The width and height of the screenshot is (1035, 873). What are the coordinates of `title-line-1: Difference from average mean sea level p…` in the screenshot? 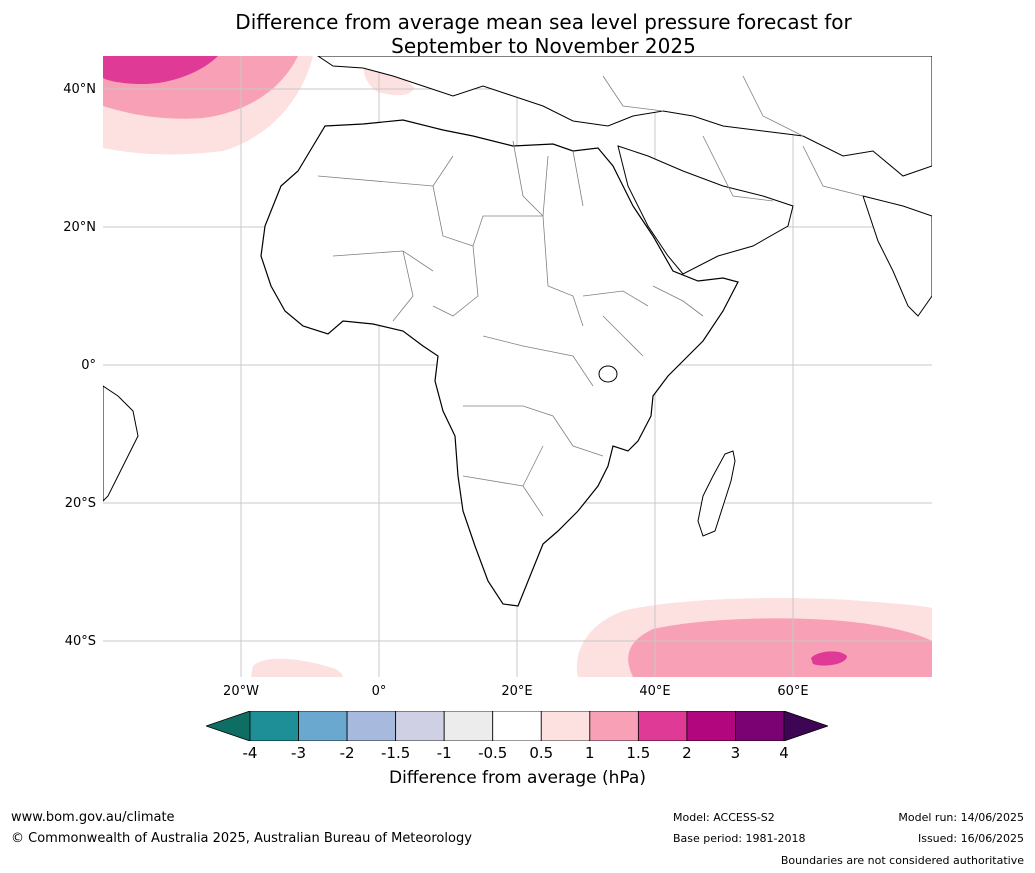 It's located at (543, 22).